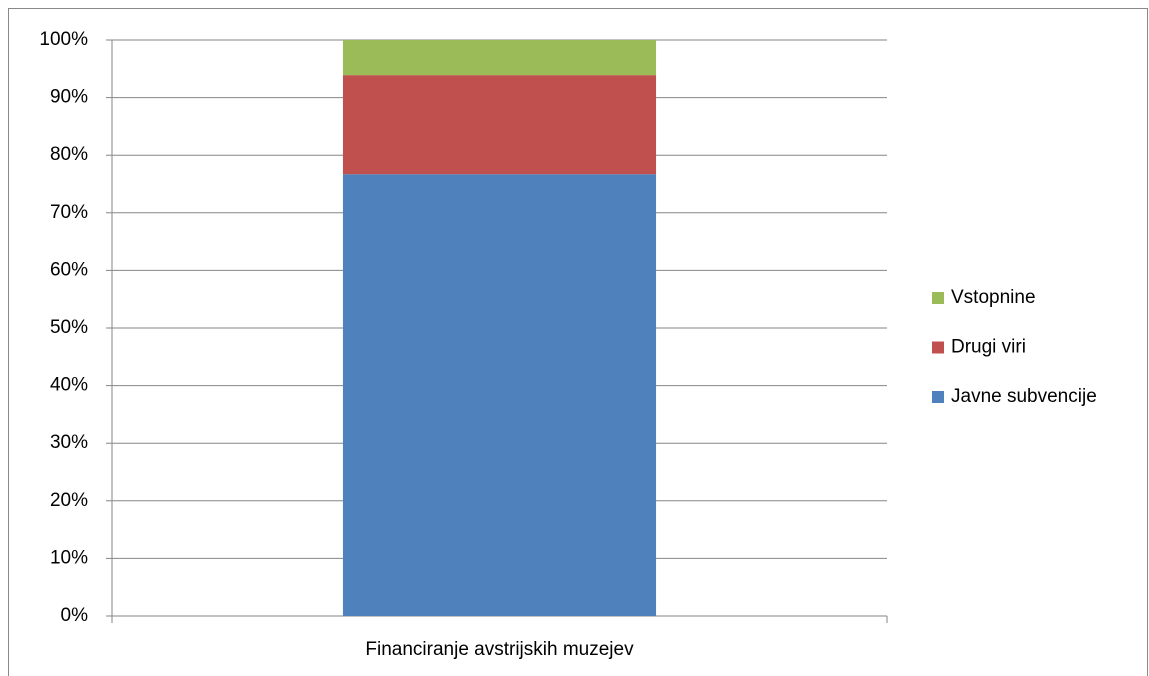 This screenshot has height=676, width=1149. Describe the element at coordinates (69, 442) in the screenshot. I see `y-tick-label: 30%` at that location.